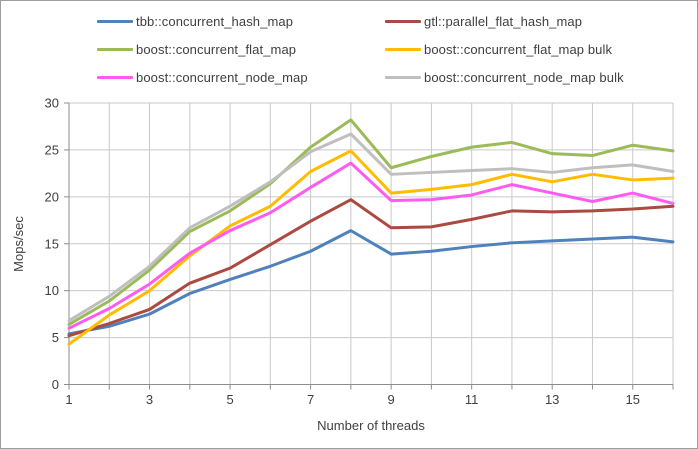  I want to click on y-tick-label: 15, so click(52, 243).